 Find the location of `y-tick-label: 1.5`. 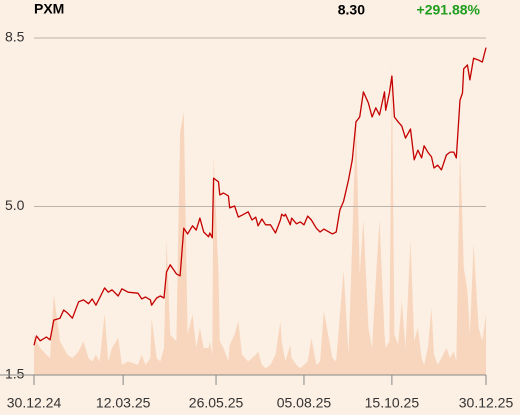

y-tick-label: 1.5 is located at coordinates (15, 374).